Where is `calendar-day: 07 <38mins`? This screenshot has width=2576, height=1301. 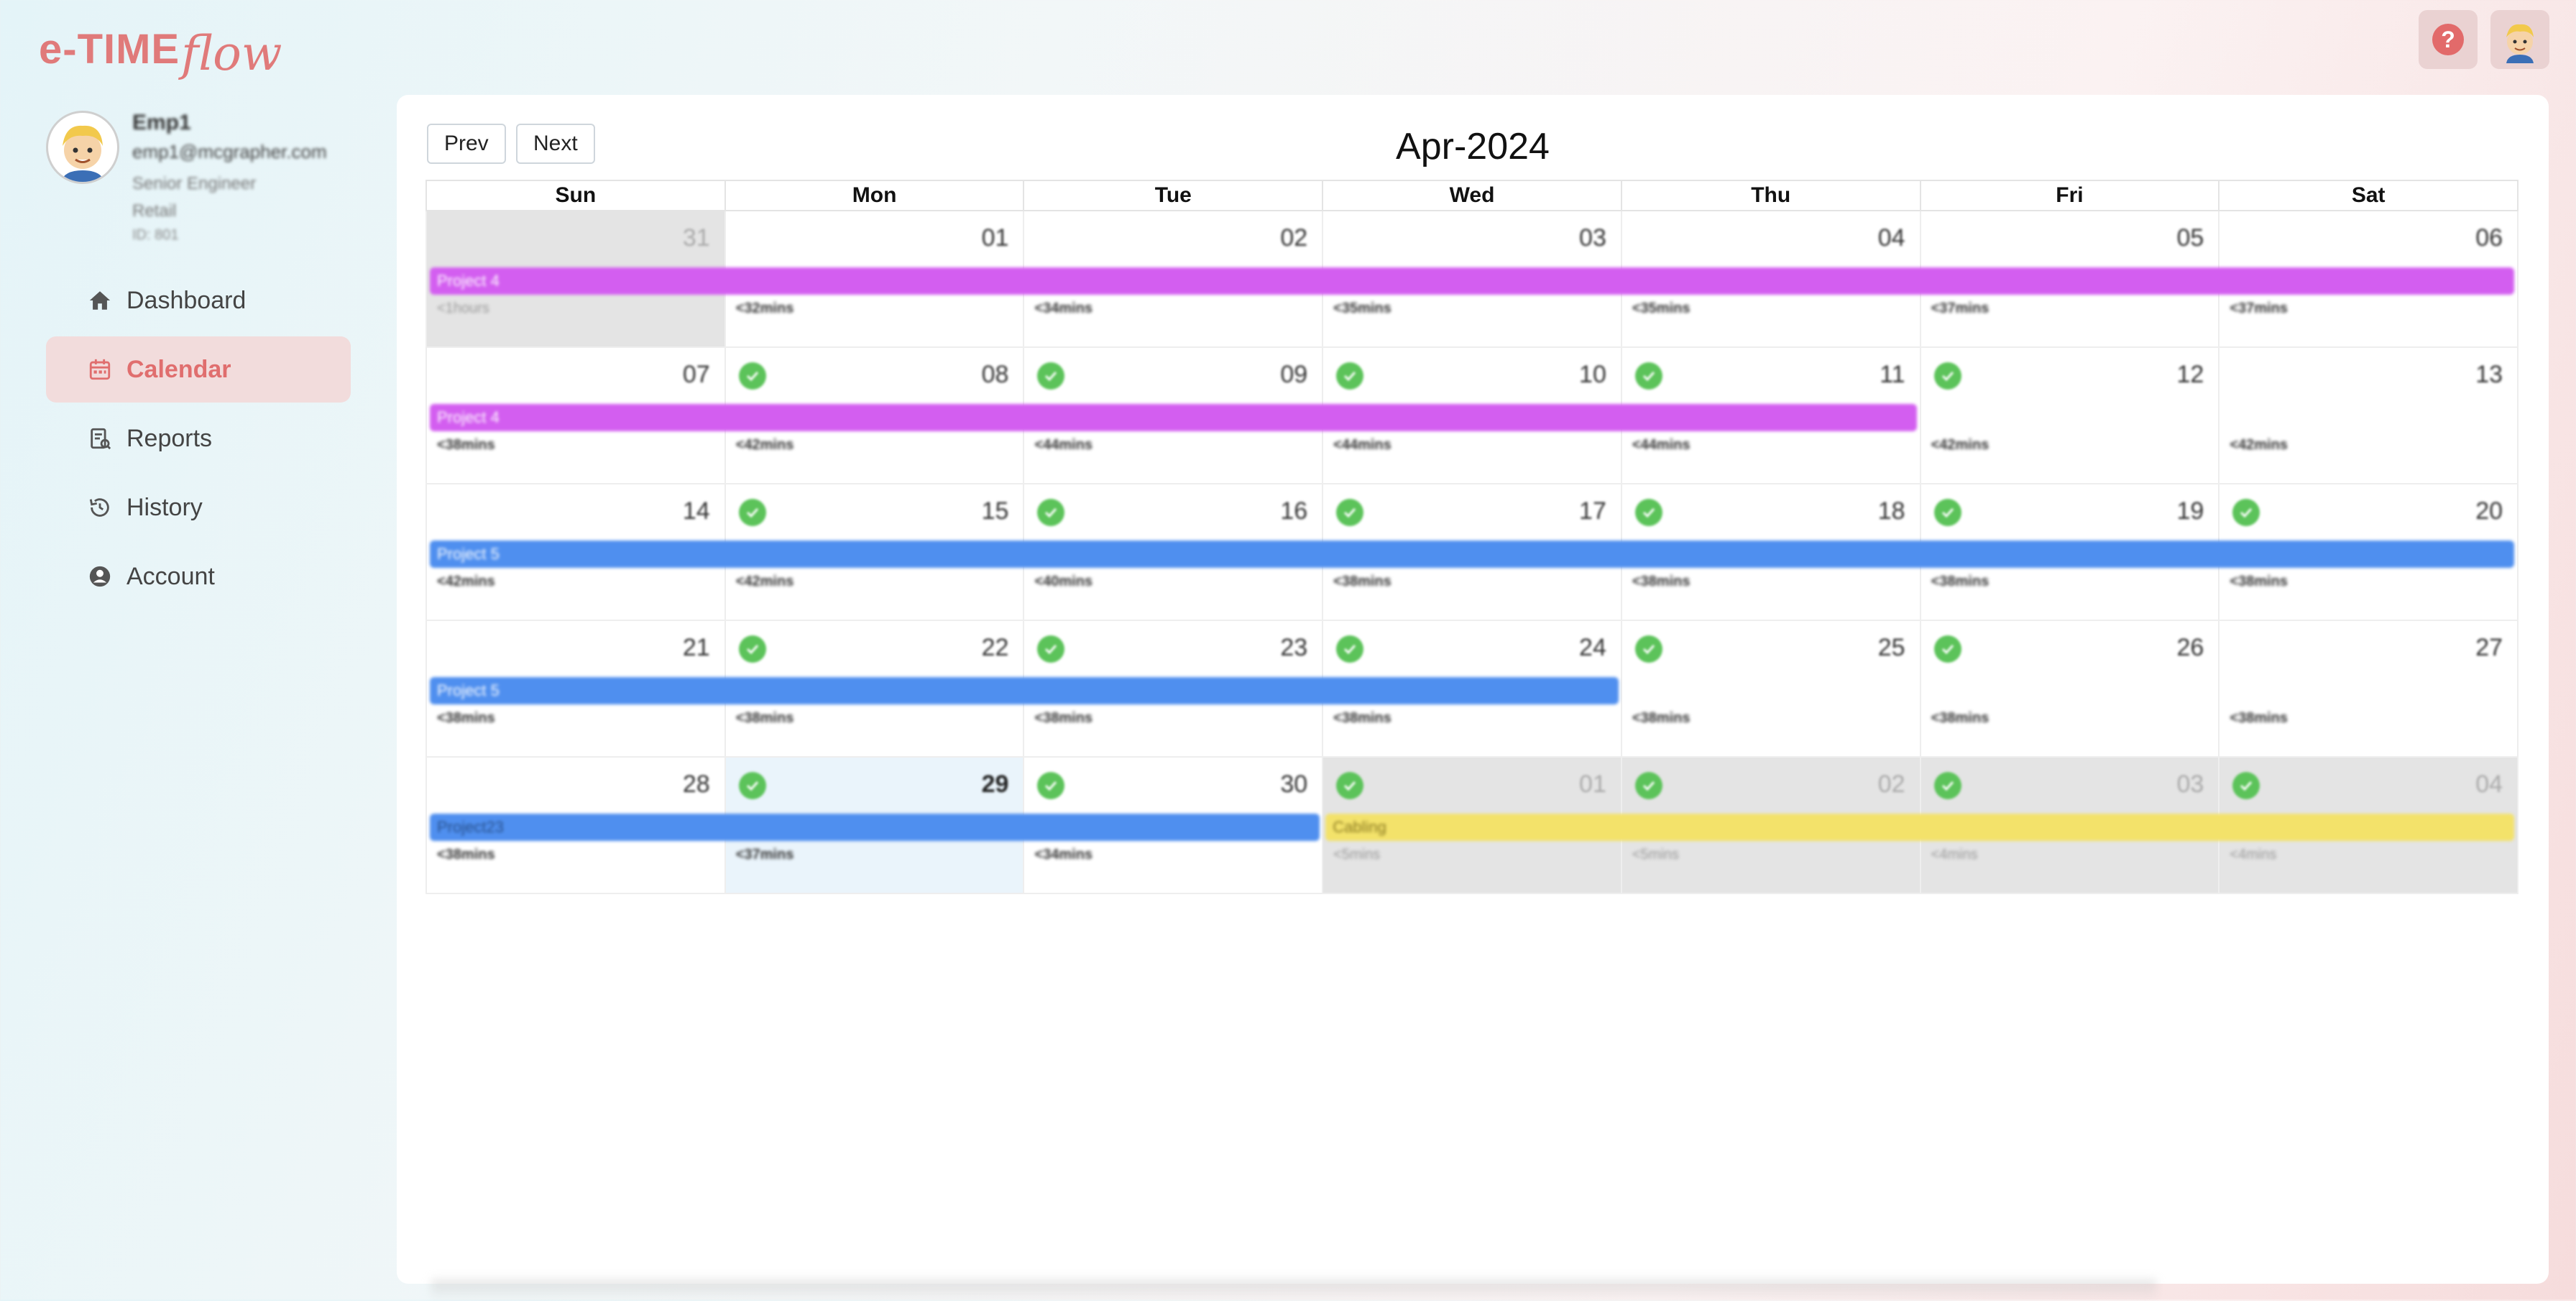 calendar-day: 07 <38mins is located at coordinates (575, 415).